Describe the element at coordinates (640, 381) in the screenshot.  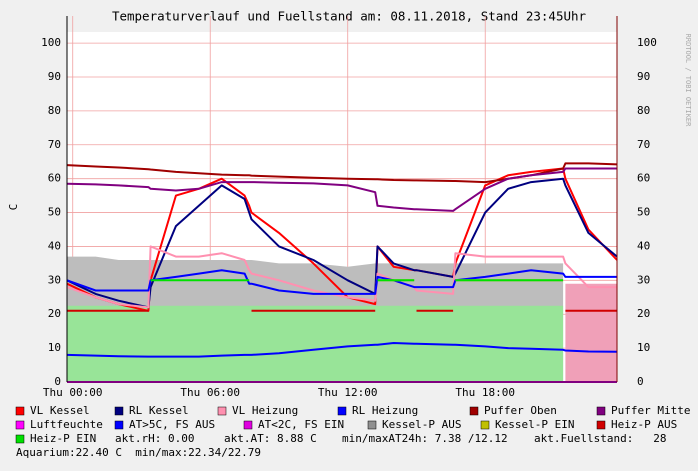
I see `y2-tick-label: 0` at that location.